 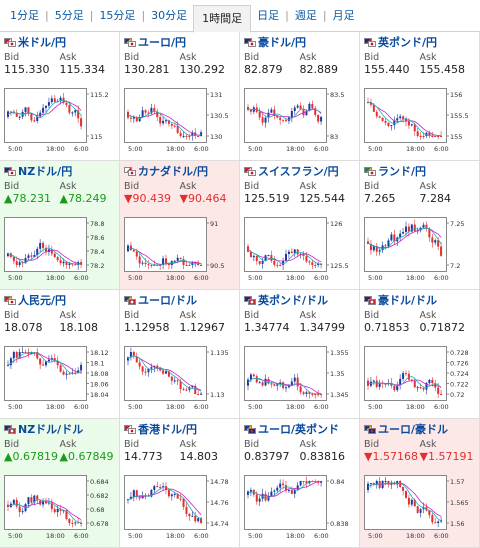 I want to click on tab-2: 15分足, so click(x=117, y=15).